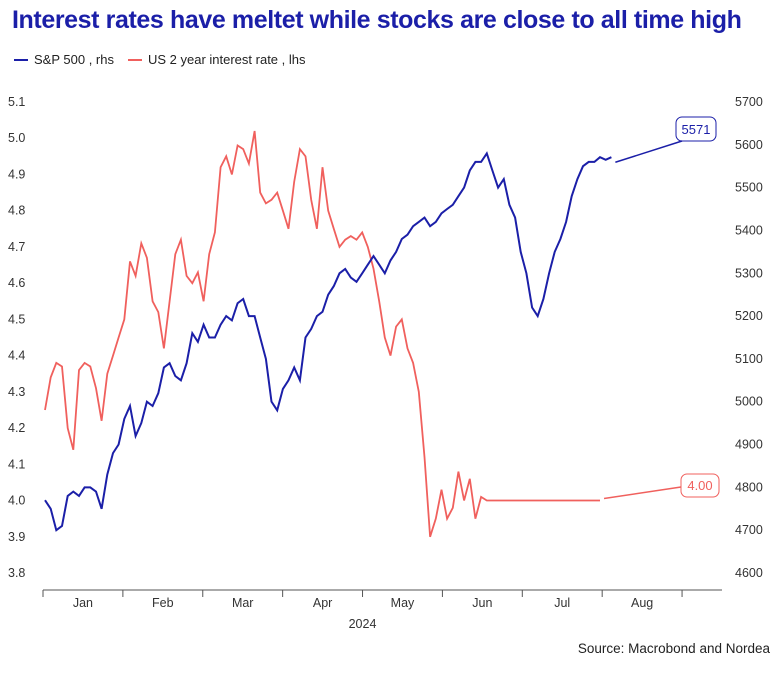  What do you see at coordinates (749, 316) in the screenshot?
I see `right-tick-label: 5200` at bounding box center [749, 316].